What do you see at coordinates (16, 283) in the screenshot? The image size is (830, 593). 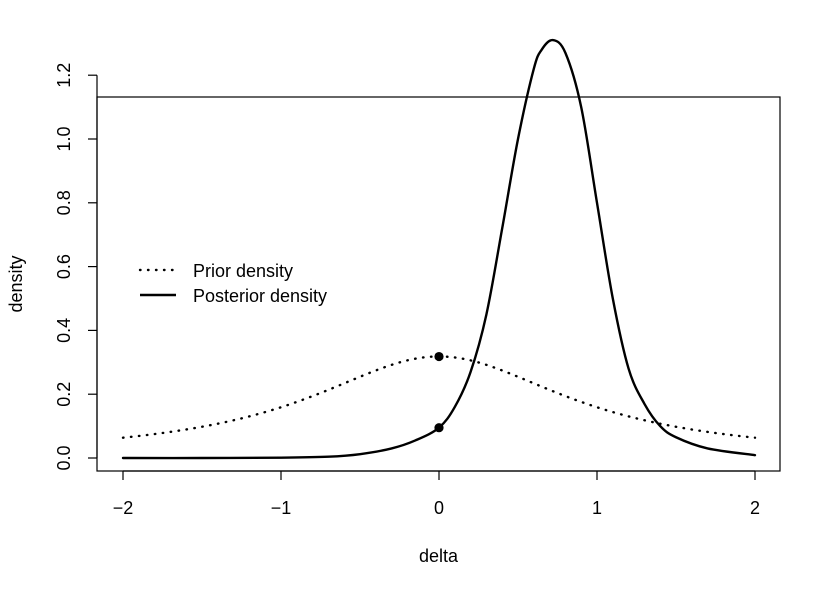 I see `y-axis-title: density` at bounding box center [16, 283].